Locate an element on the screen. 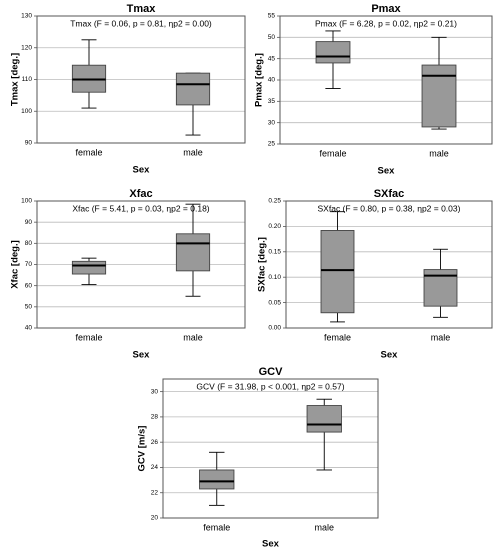 Image resolution: width=502 pixels, height=550 pixels. sxfac-category-label: male is located at coordinates (441, 337).